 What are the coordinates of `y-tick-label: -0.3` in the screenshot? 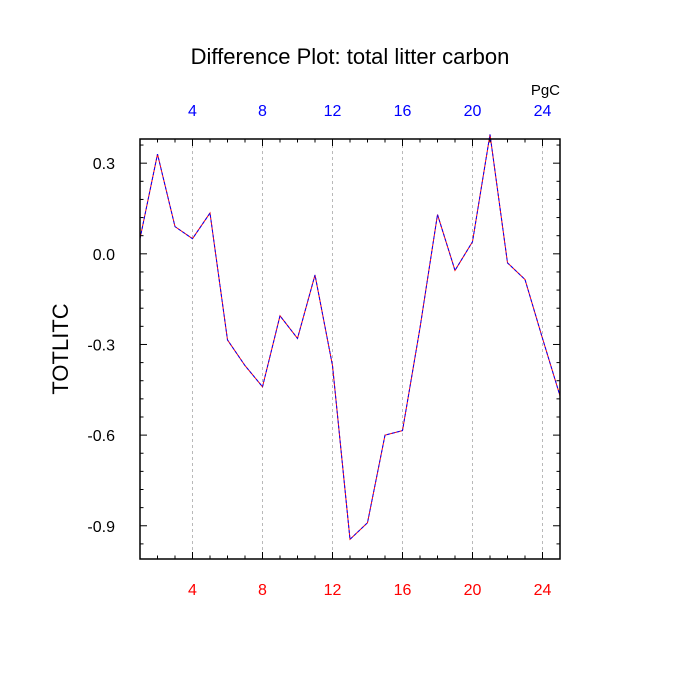 It's located at (101, 345).